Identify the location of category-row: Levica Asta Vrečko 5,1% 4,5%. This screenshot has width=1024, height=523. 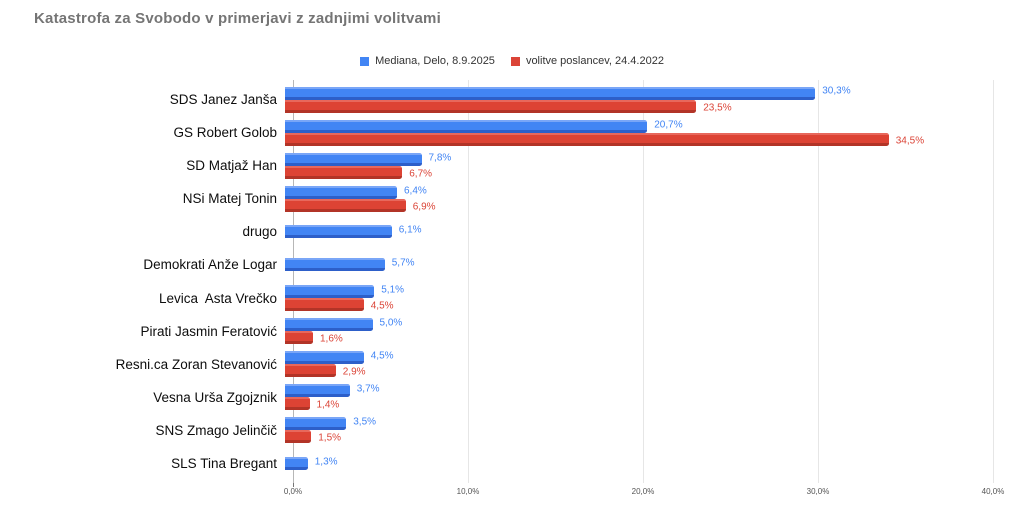
(496, 298).